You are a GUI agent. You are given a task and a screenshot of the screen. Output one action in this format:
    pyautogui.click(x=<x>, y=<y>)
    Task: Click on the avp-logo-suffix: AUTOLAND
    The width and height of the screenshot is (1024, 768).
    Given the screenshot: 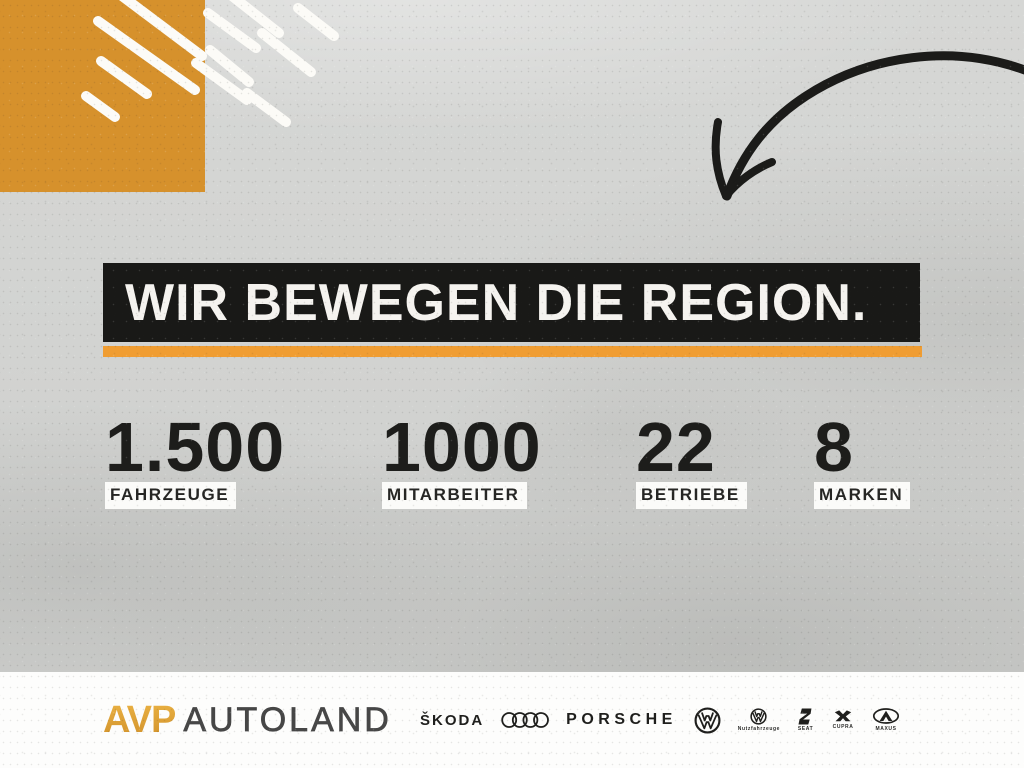 What is the action you would take?
    pyautogui.click(x=287, y=719)
    